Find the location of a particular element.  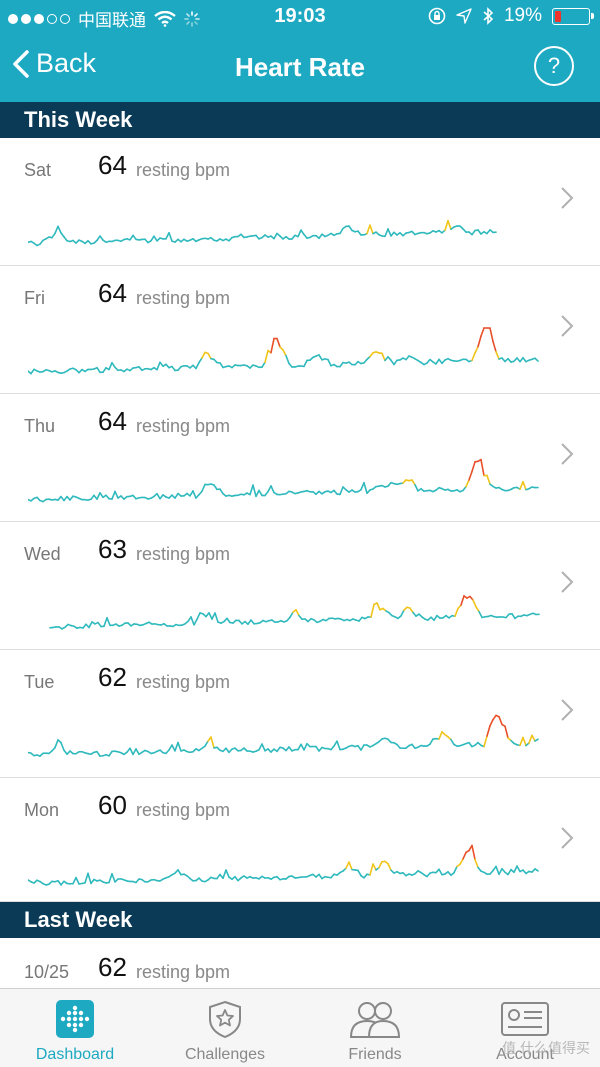

day-row-tue: Tue 62 resting bpm is located at coordinates (300, 714).